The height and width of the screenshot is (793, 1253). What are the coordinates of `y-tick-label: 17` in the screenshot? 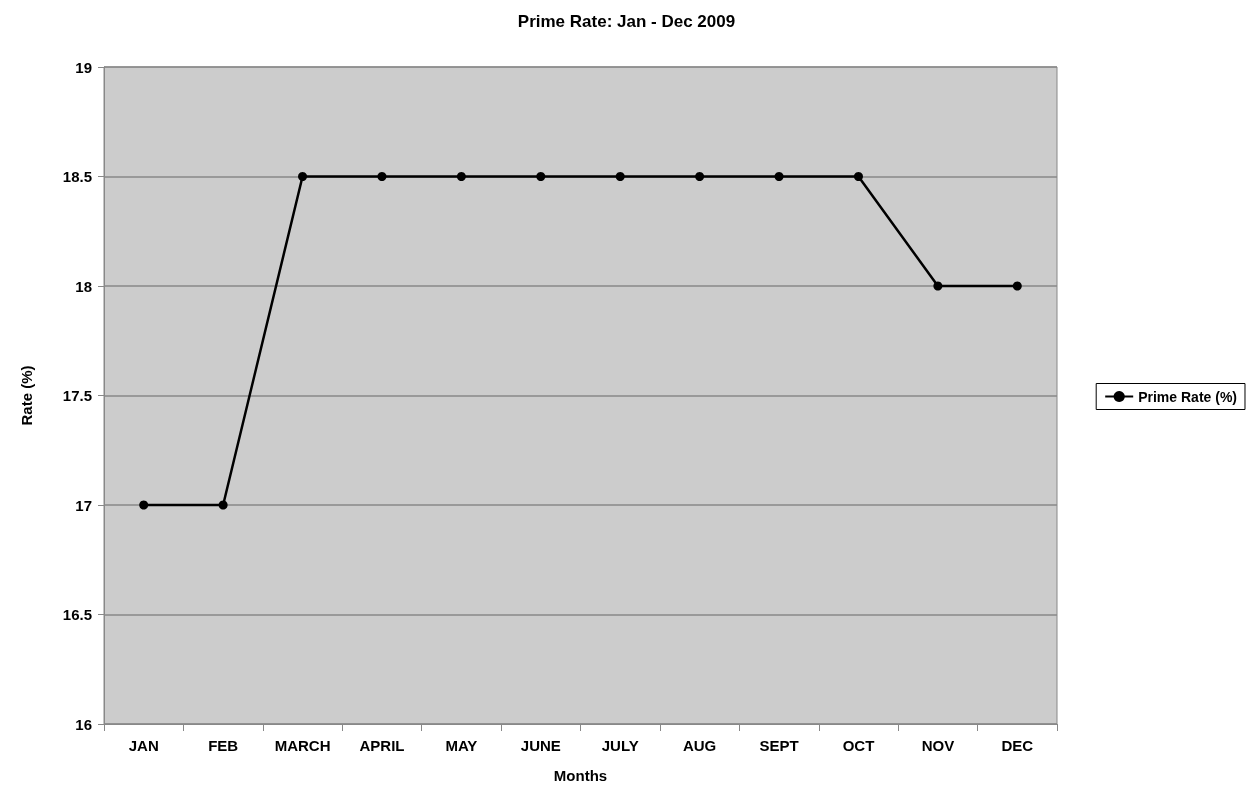 It's located at (83, 505).